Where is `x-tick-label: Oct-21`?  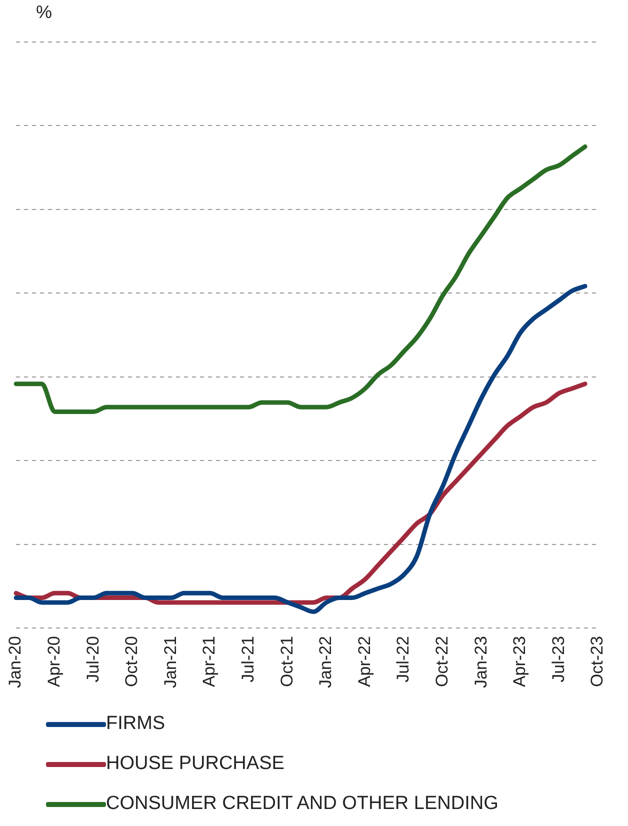 x-tick-label: Oct-21 is located at coordinates (286, 662).